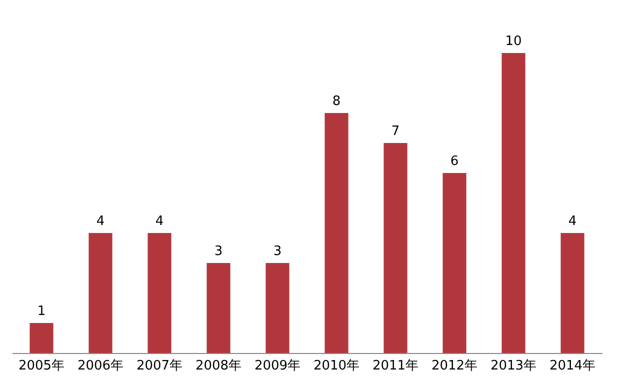 This screenshot has width=640, height=386. What do you see at coordinates (277, 366) in the screenshot?
I see `x-tick-label: 2009年` at bounding box center [277, 366].